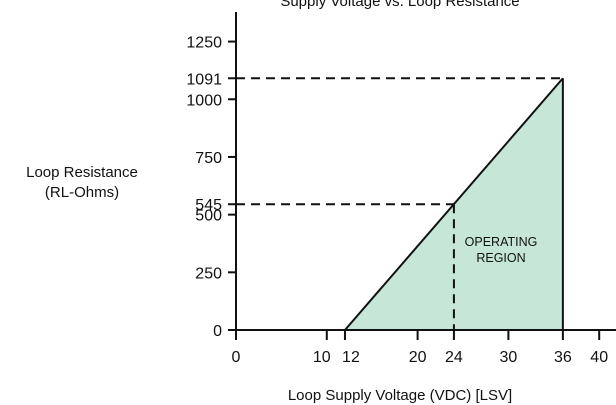 The height and width of the screenshot is (405, 616). Describe the element at coordinates (501, 242) in the screenshot. I see `region-label-line-1: OPERATING` at that location.